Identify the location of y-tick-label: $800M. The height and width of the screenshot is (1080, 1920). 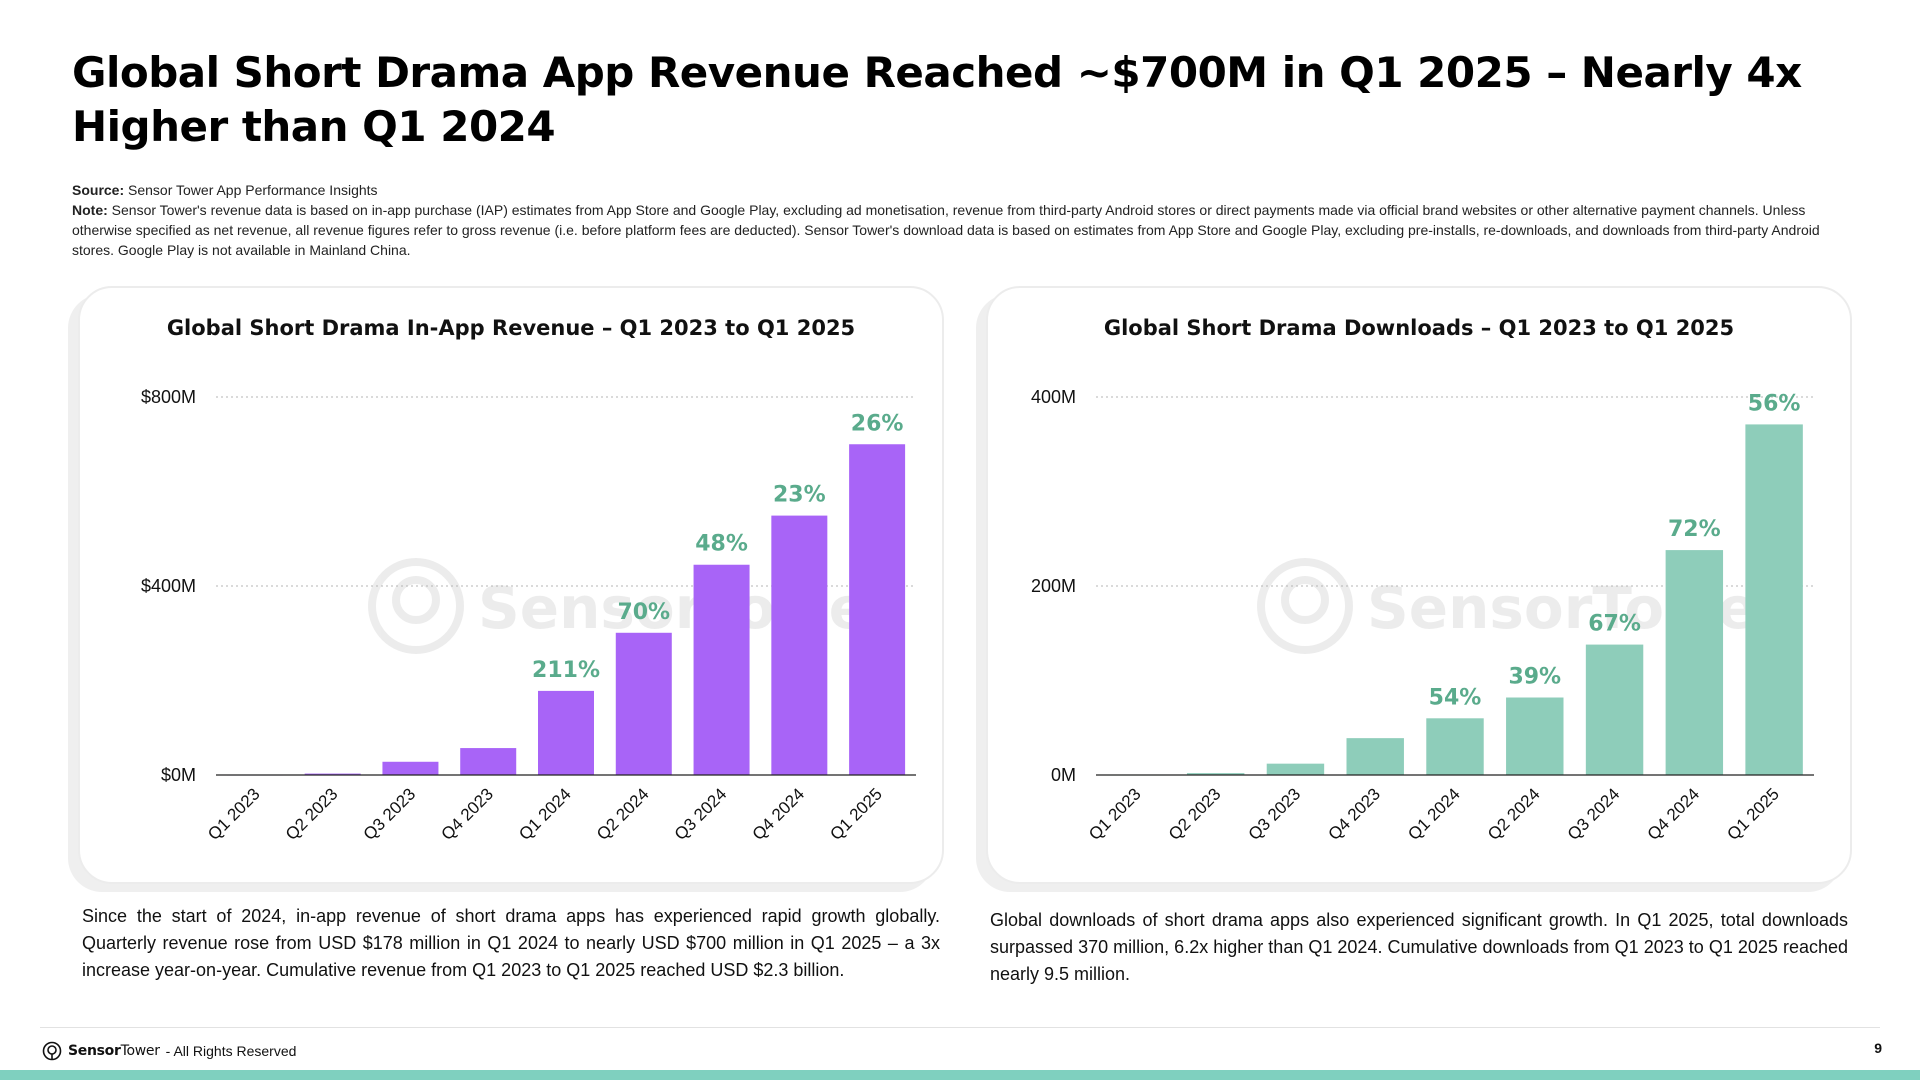
(168, 397).